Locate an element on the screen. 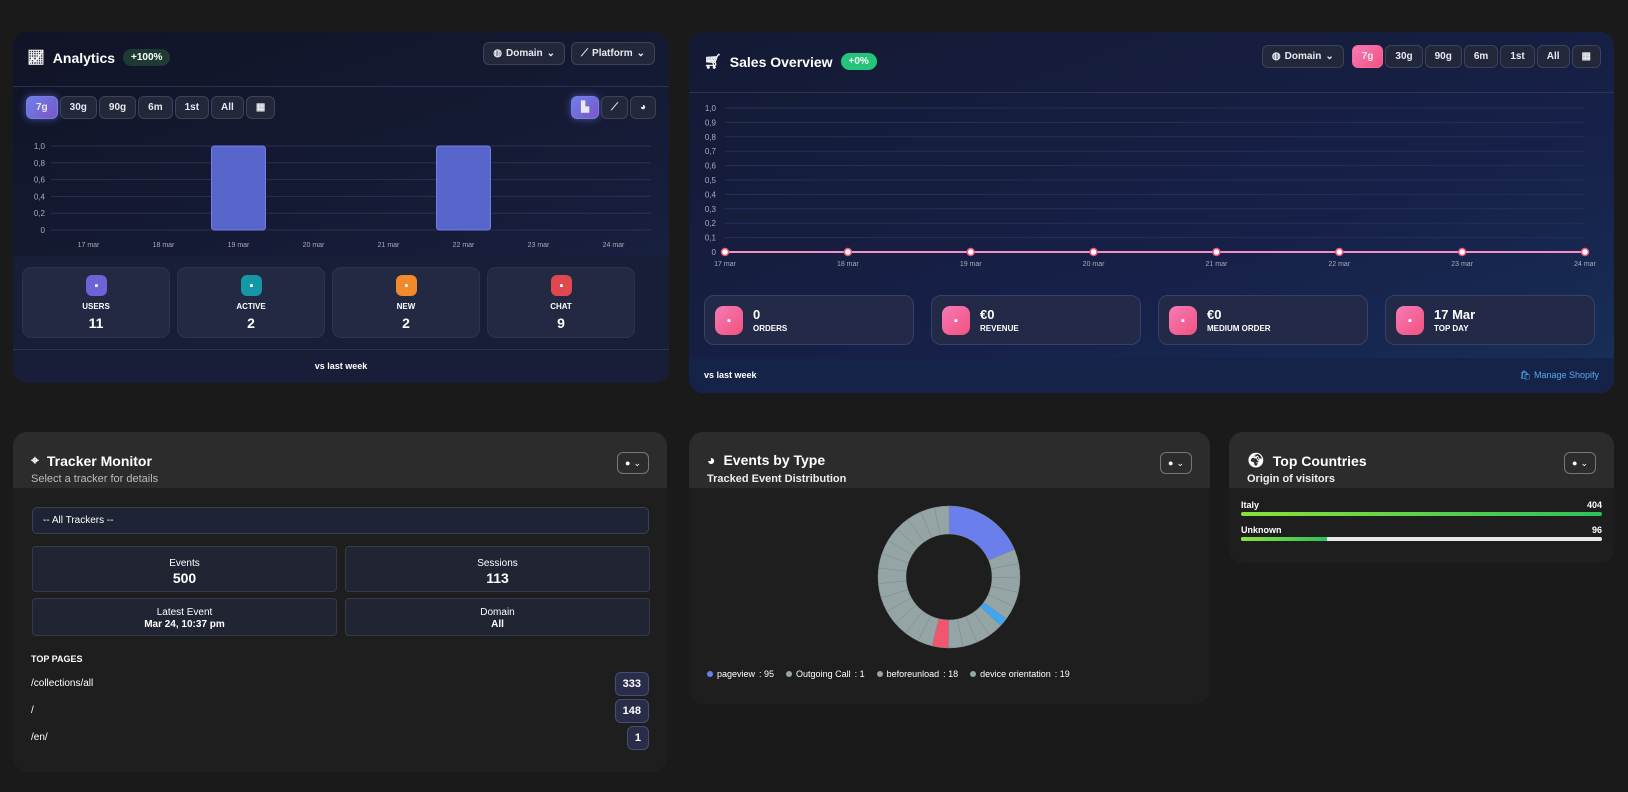 The height and width of the screenshot is (792, 1628). tracker-options-dropdown: ● ⌄ is located at coordinates (633, 463).